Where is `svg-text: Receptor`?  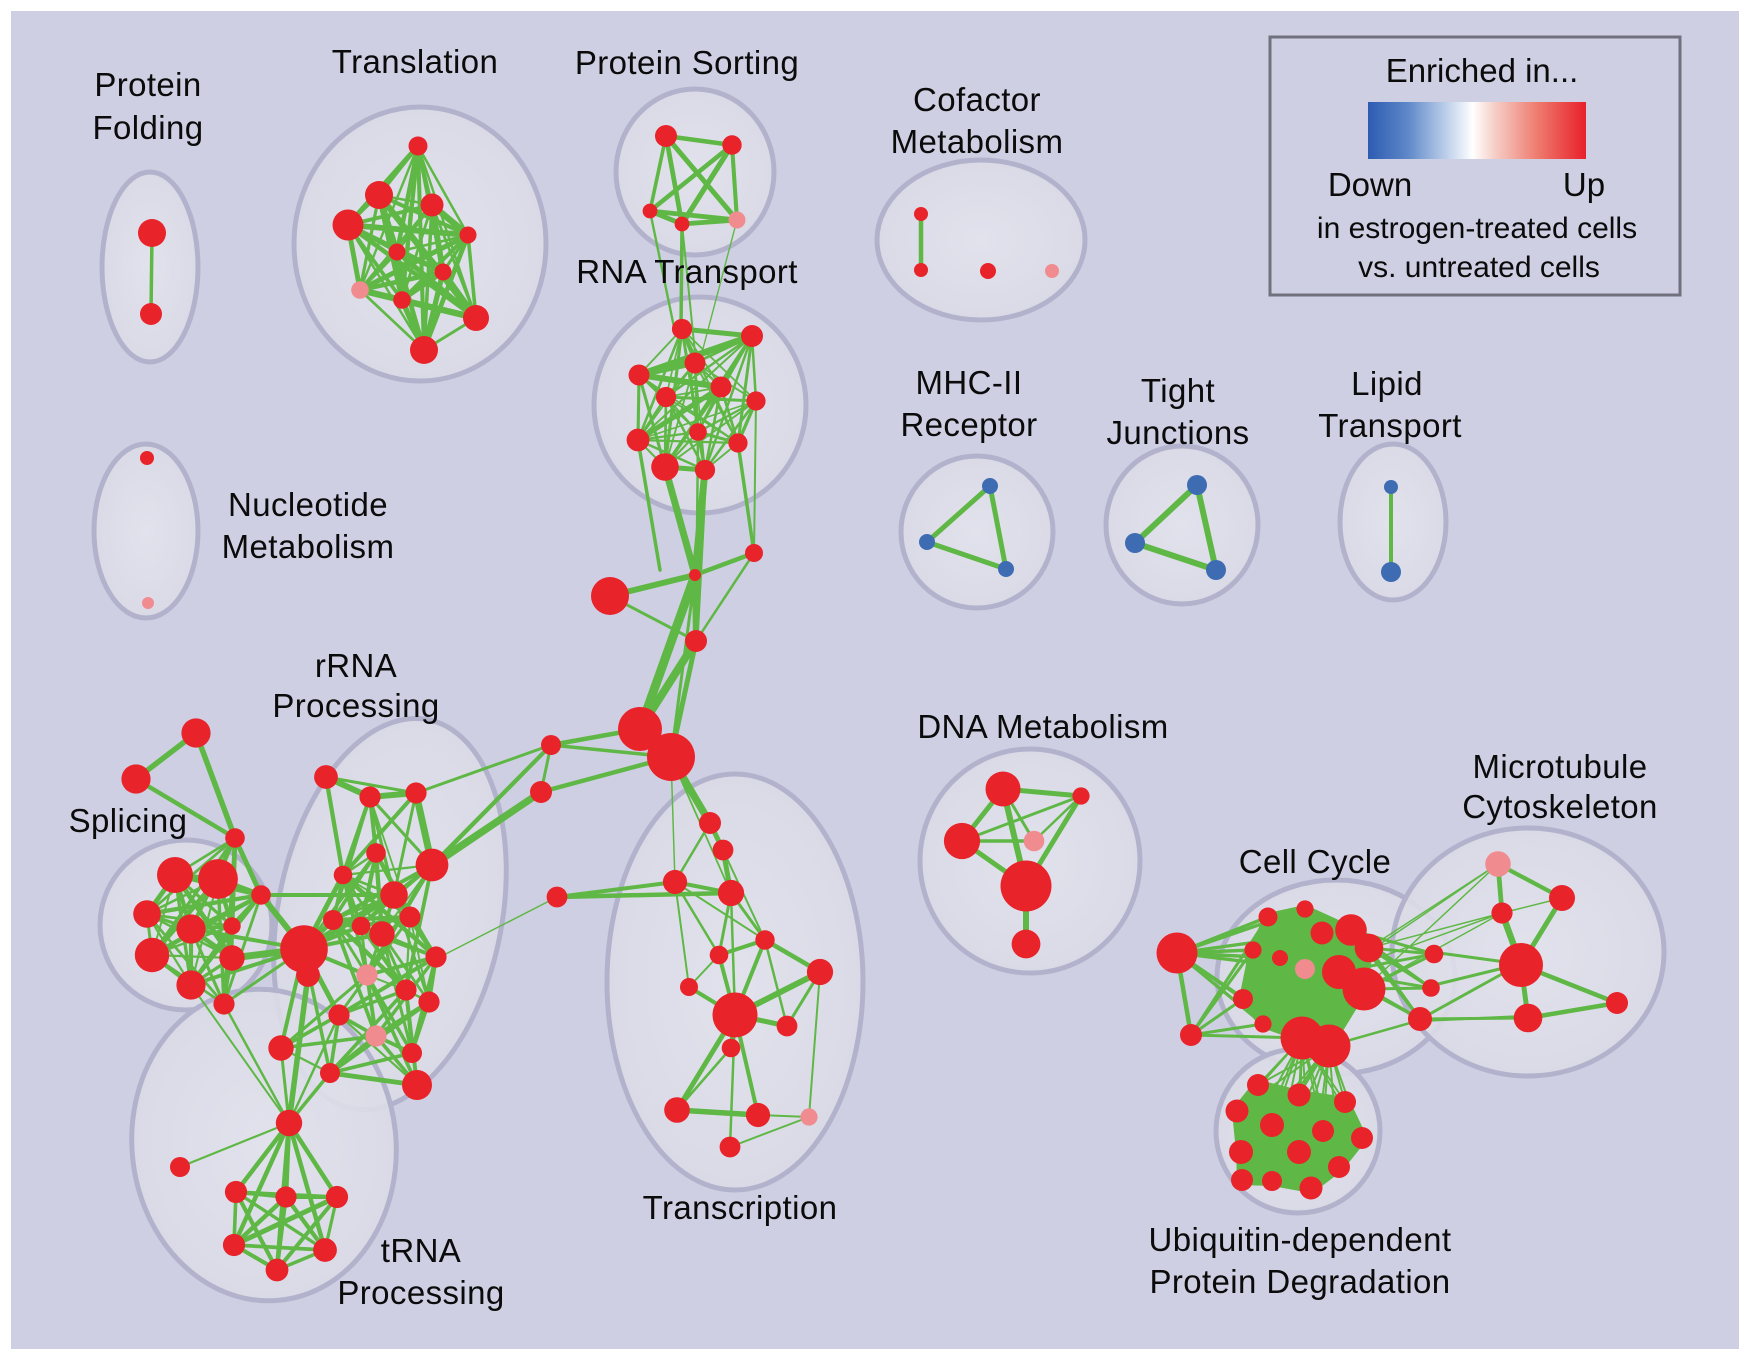 svg-text: Receptor is located at coordinates (968, 424).